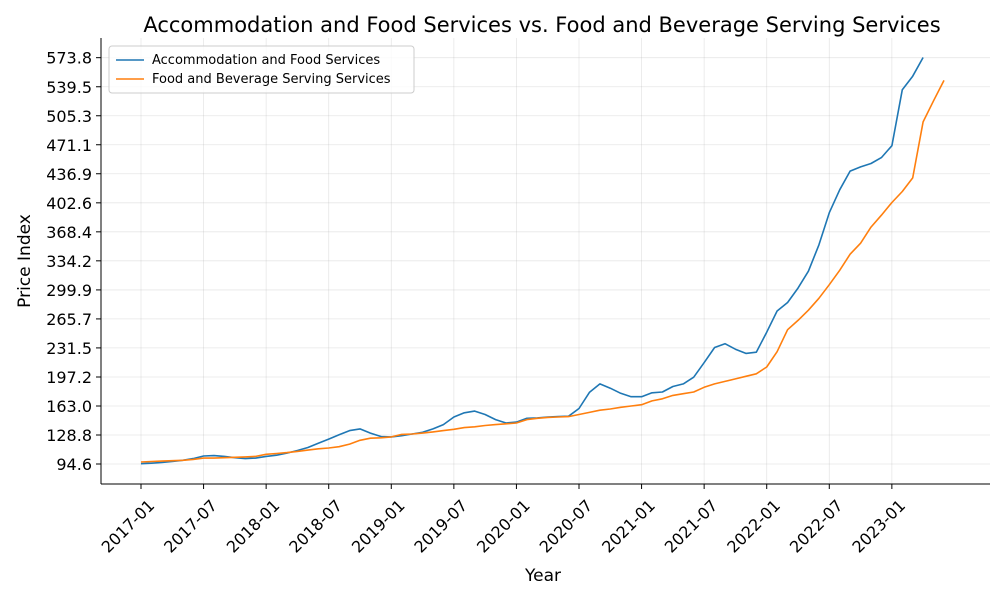 The width and height of the screenshot is (1000, 600). Describe the element at coordinates (566, 526) in the screenshot. I see `x-tick-label: 2020-07` at that location.